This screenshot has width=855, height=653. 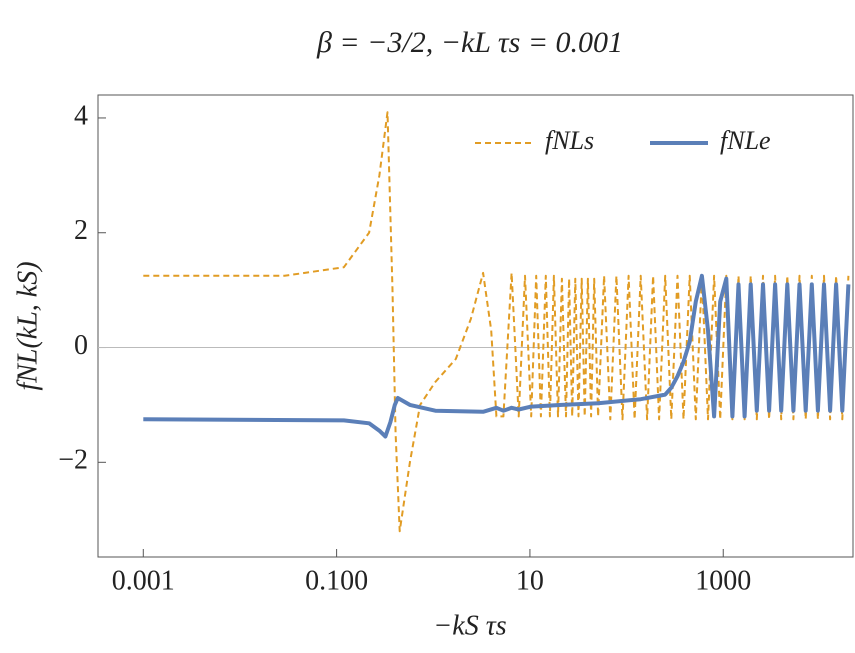 What do you see at coordinates (336, 580) in the screenshot?
I see `x-tick-label: 0.100` at bounding box center [336, 580].